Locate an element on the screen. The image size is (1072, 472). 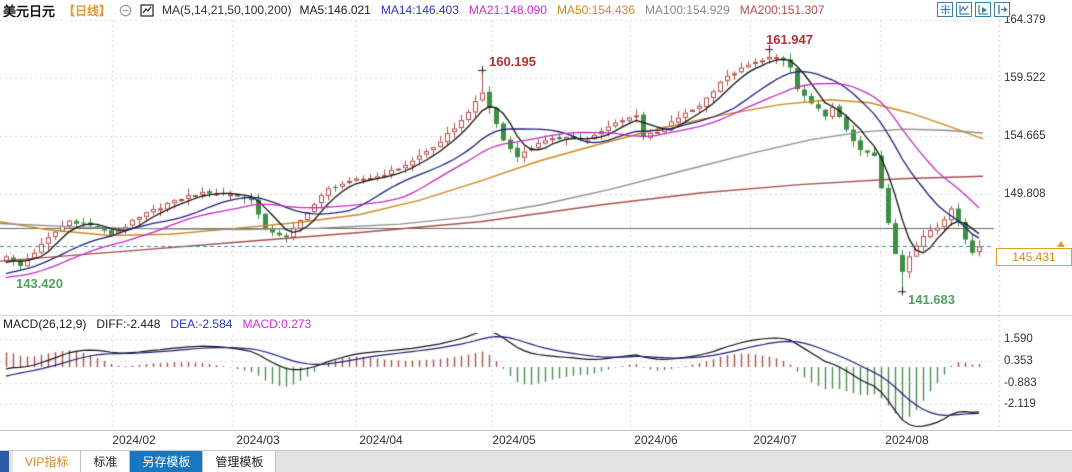
price-annotation: 160.195 is located at coordinates (512, 61).